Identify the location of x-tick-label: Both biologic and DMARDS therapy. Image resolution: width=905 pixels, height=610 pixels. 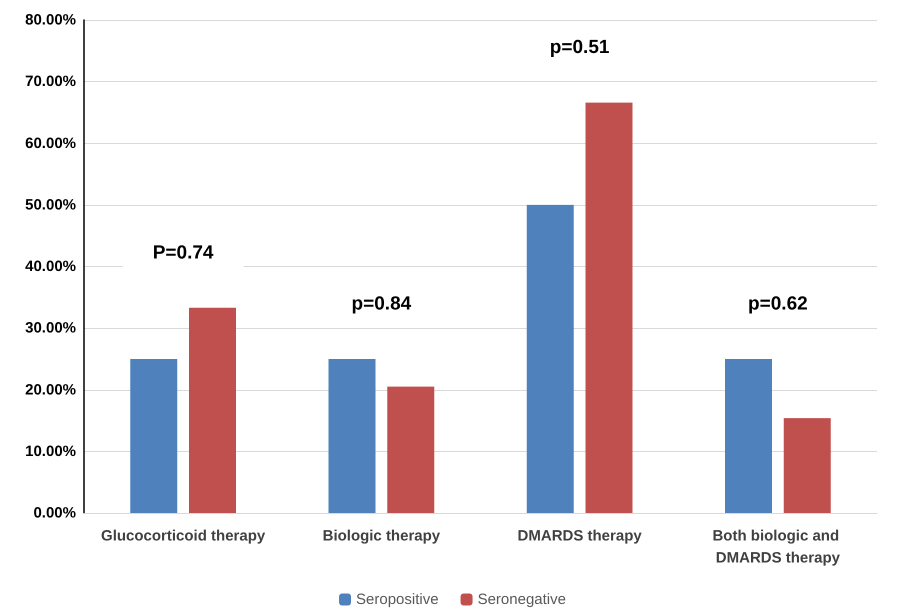
(778, 547).